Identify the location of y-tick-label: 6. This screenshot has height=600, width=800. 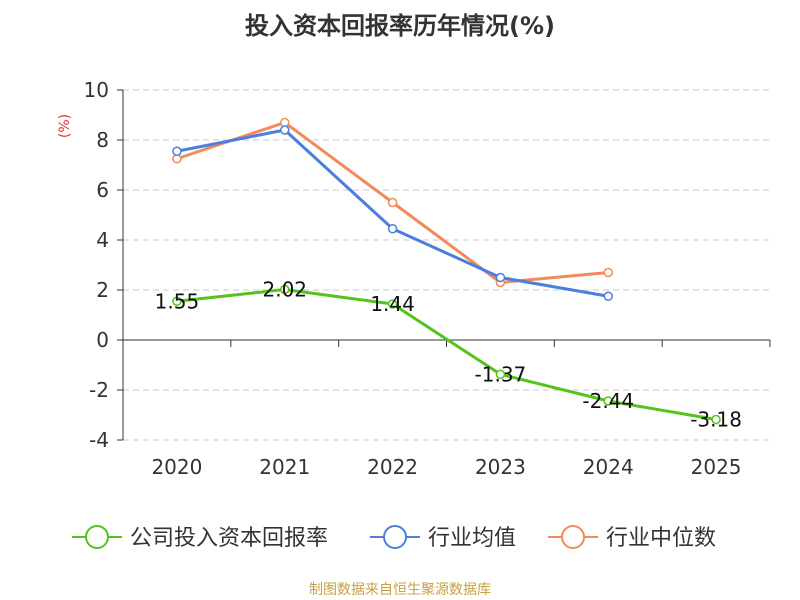
(102, 190).